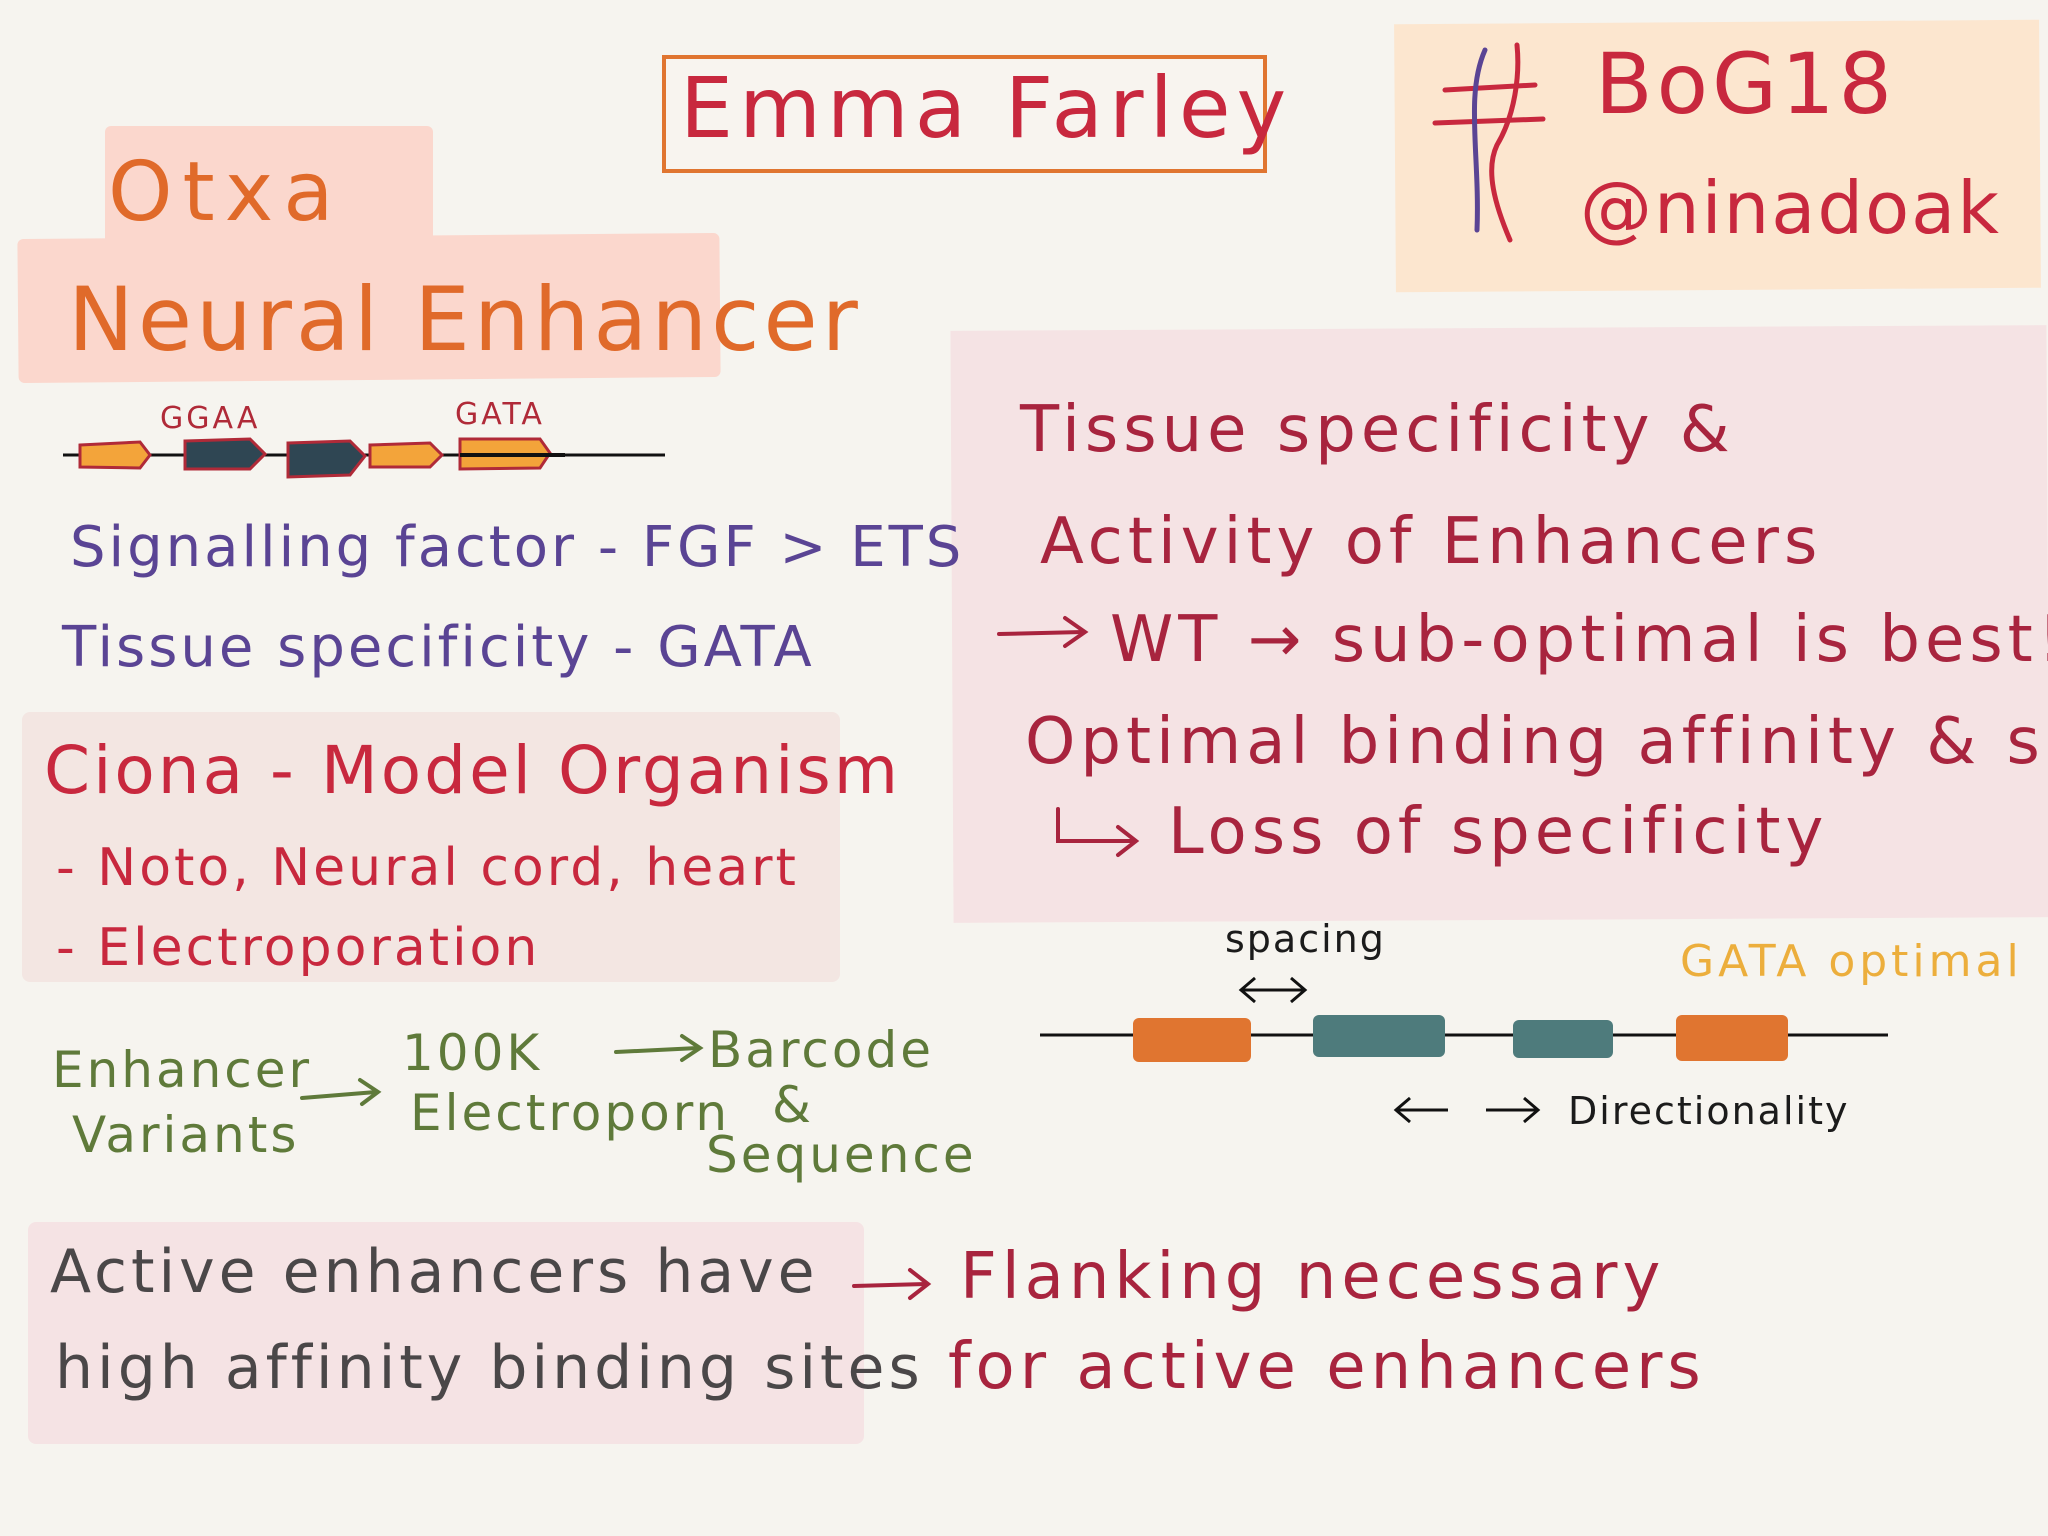 This screenshot has height=1536, width=2048. I want to click on pipeline-step-2: 100K, so click(472, 1053).